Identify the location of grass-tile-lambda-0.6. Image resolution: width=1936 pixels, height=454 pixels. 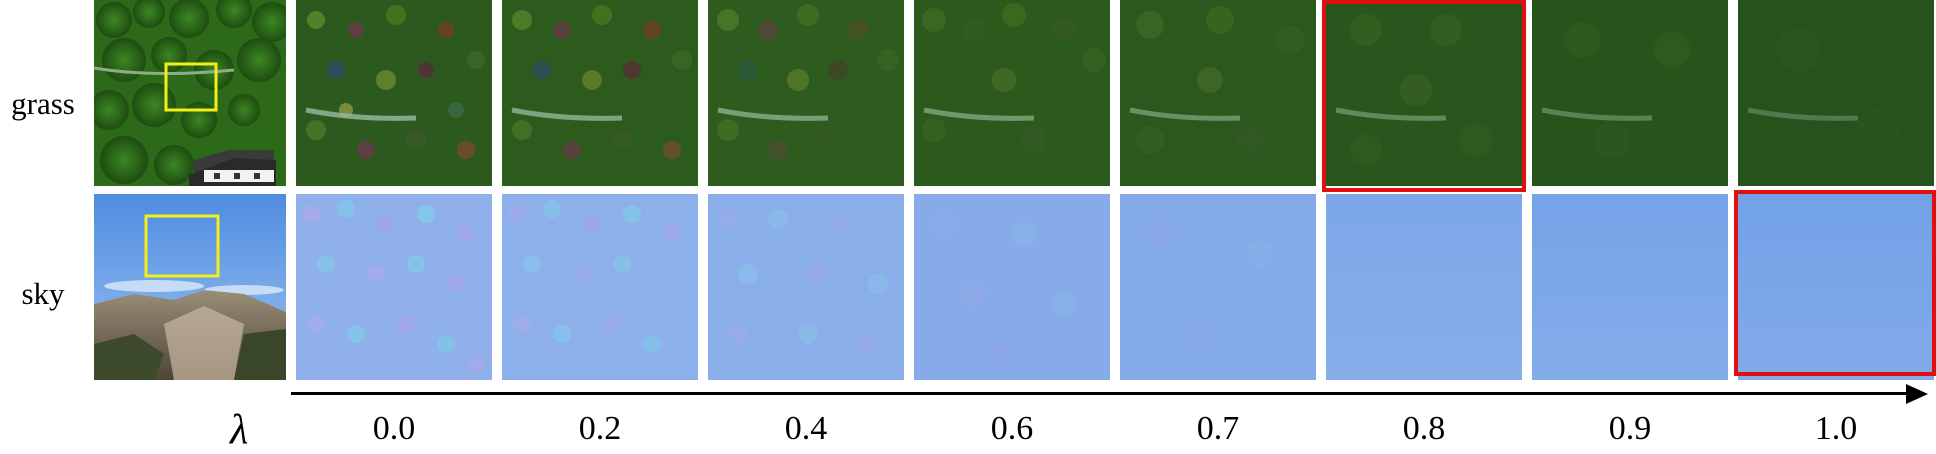
(1012, 93).